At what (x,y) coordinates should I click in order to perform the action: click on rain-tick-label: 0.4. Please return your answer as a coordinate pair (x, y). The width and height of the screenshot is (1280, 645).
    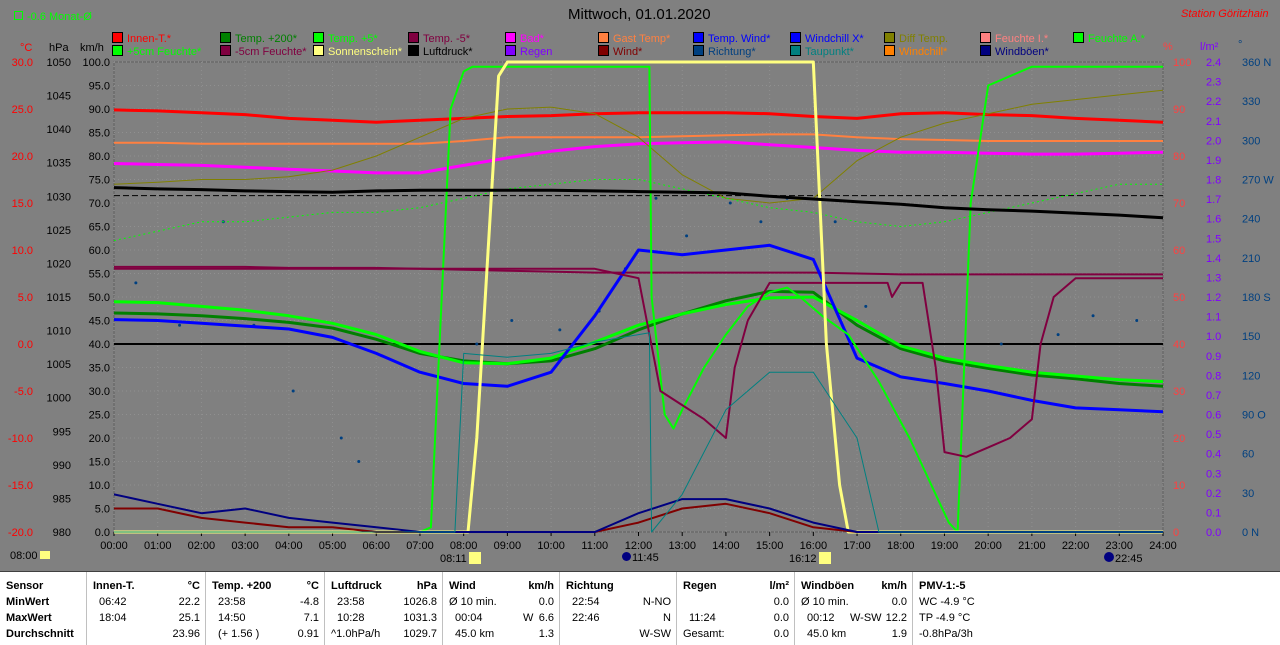
    Looking at the image, I should click on (1213, 455).